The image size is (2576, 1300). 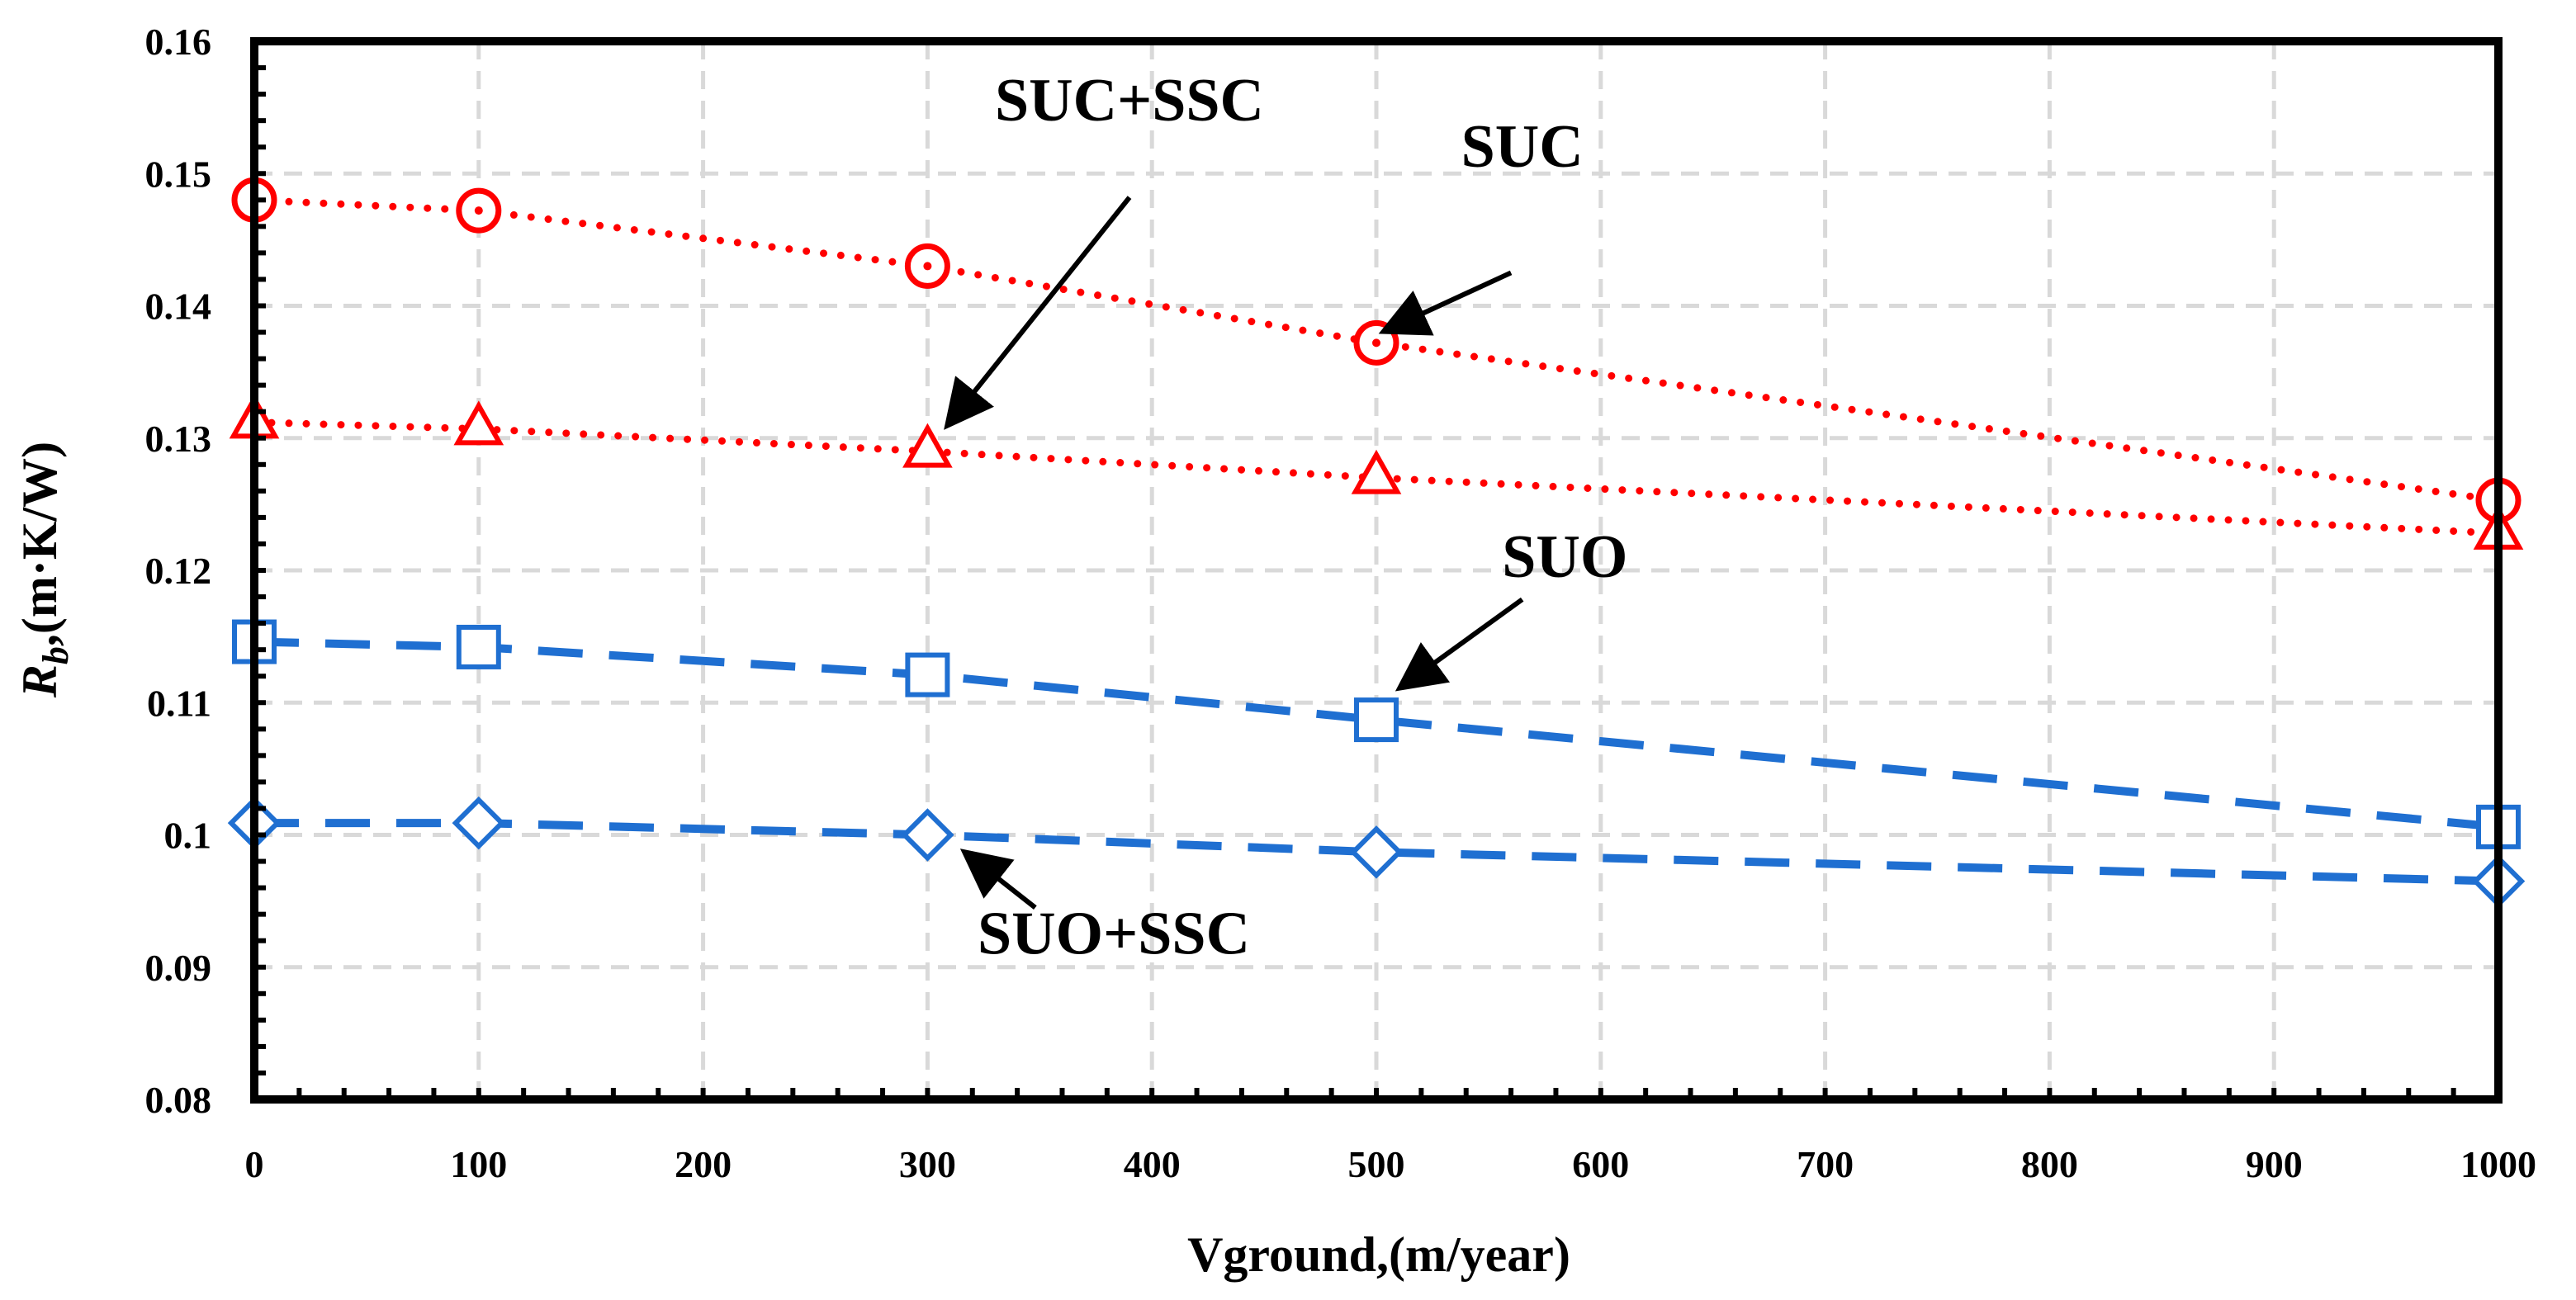 I want to click on annotation-arrow-suc, so click(x=1445, y=303).